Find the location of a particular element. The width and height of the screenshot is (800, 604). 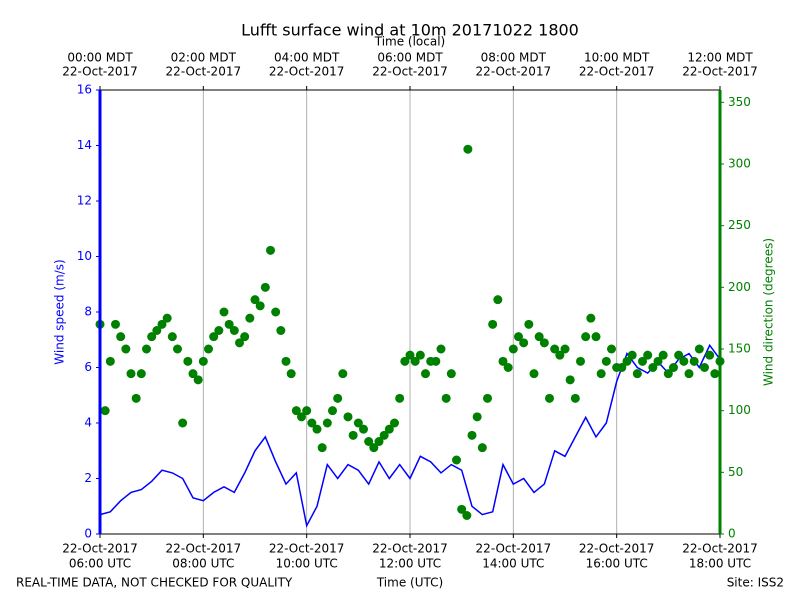

x-tick-label: 18:00 UTC is located at coordinates (720, 564).